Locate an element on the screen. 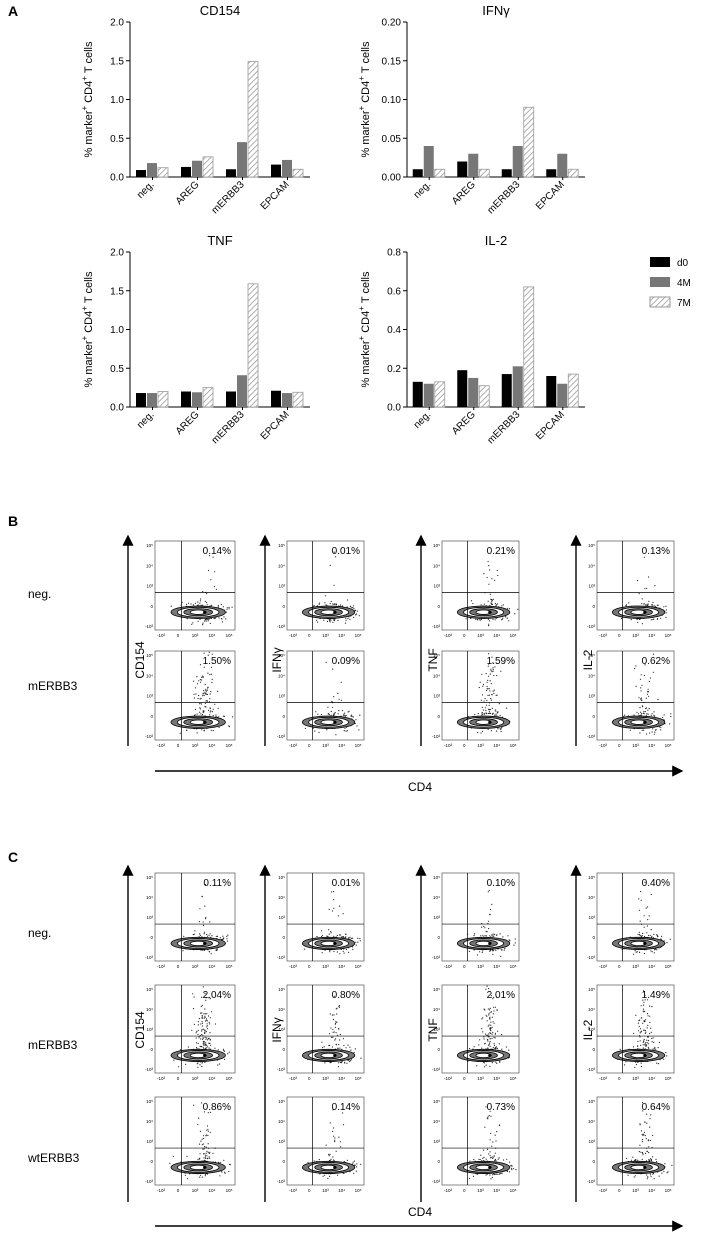 The image size is (722, 1240). plot-frame is located at coordinates (195, 585).